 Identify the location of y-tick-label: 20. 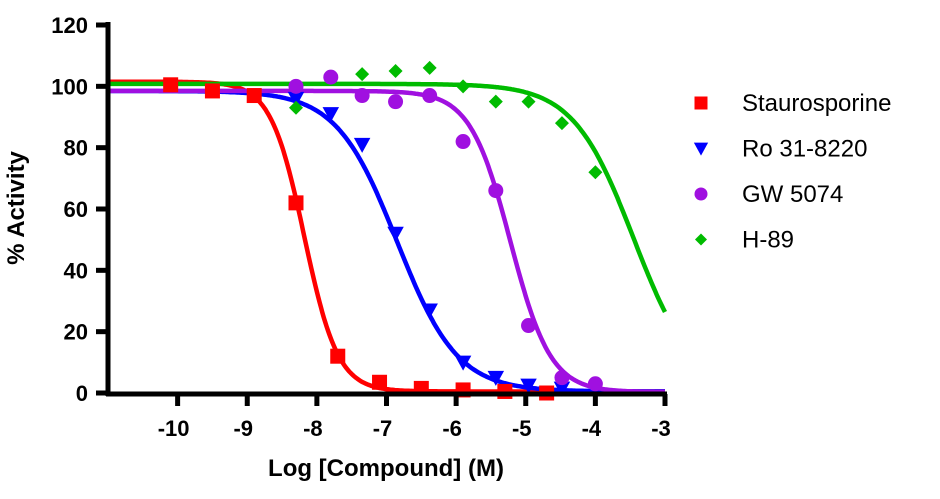
(76, 332).